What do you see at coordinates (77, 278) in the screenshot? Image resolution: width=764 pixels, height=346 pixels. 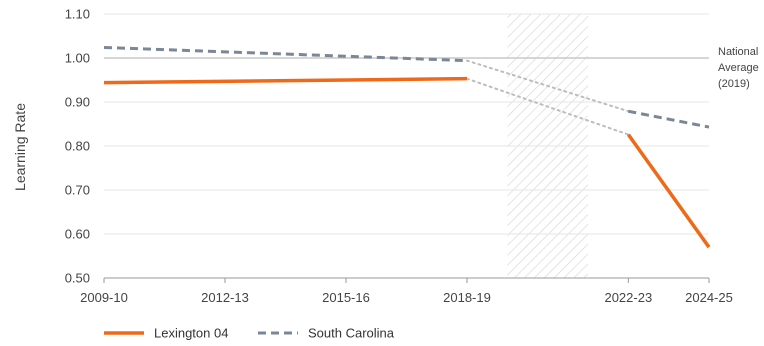 I see `y-tick-label: 0.50` at bounding box center [77, 278].